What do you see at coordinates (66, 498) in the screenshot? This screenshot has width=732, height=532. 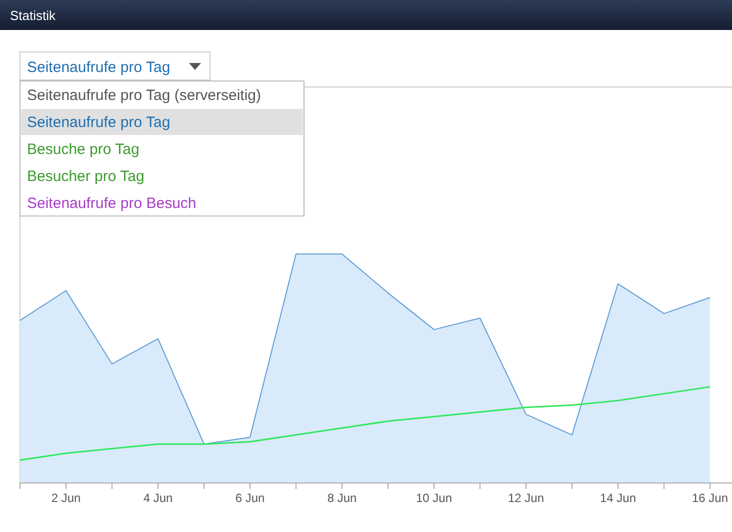 I see `x-tick-label: 2 Jun` at bounding box center [66, 498].